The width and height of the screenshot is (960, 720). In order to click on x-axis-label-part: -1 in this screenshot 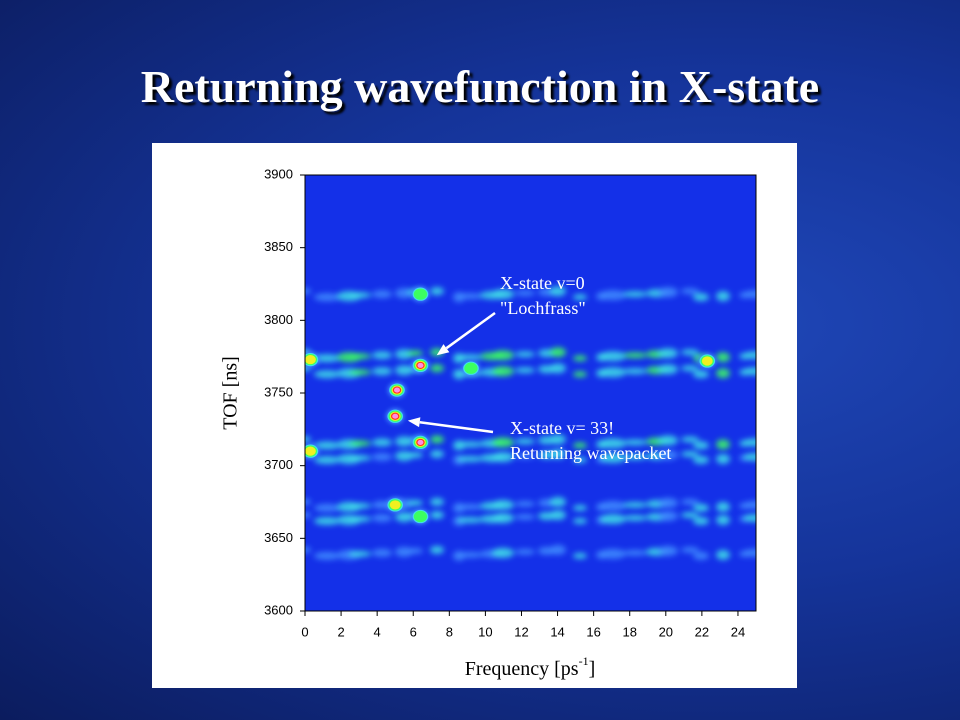, I will do `click(584, 661)`.